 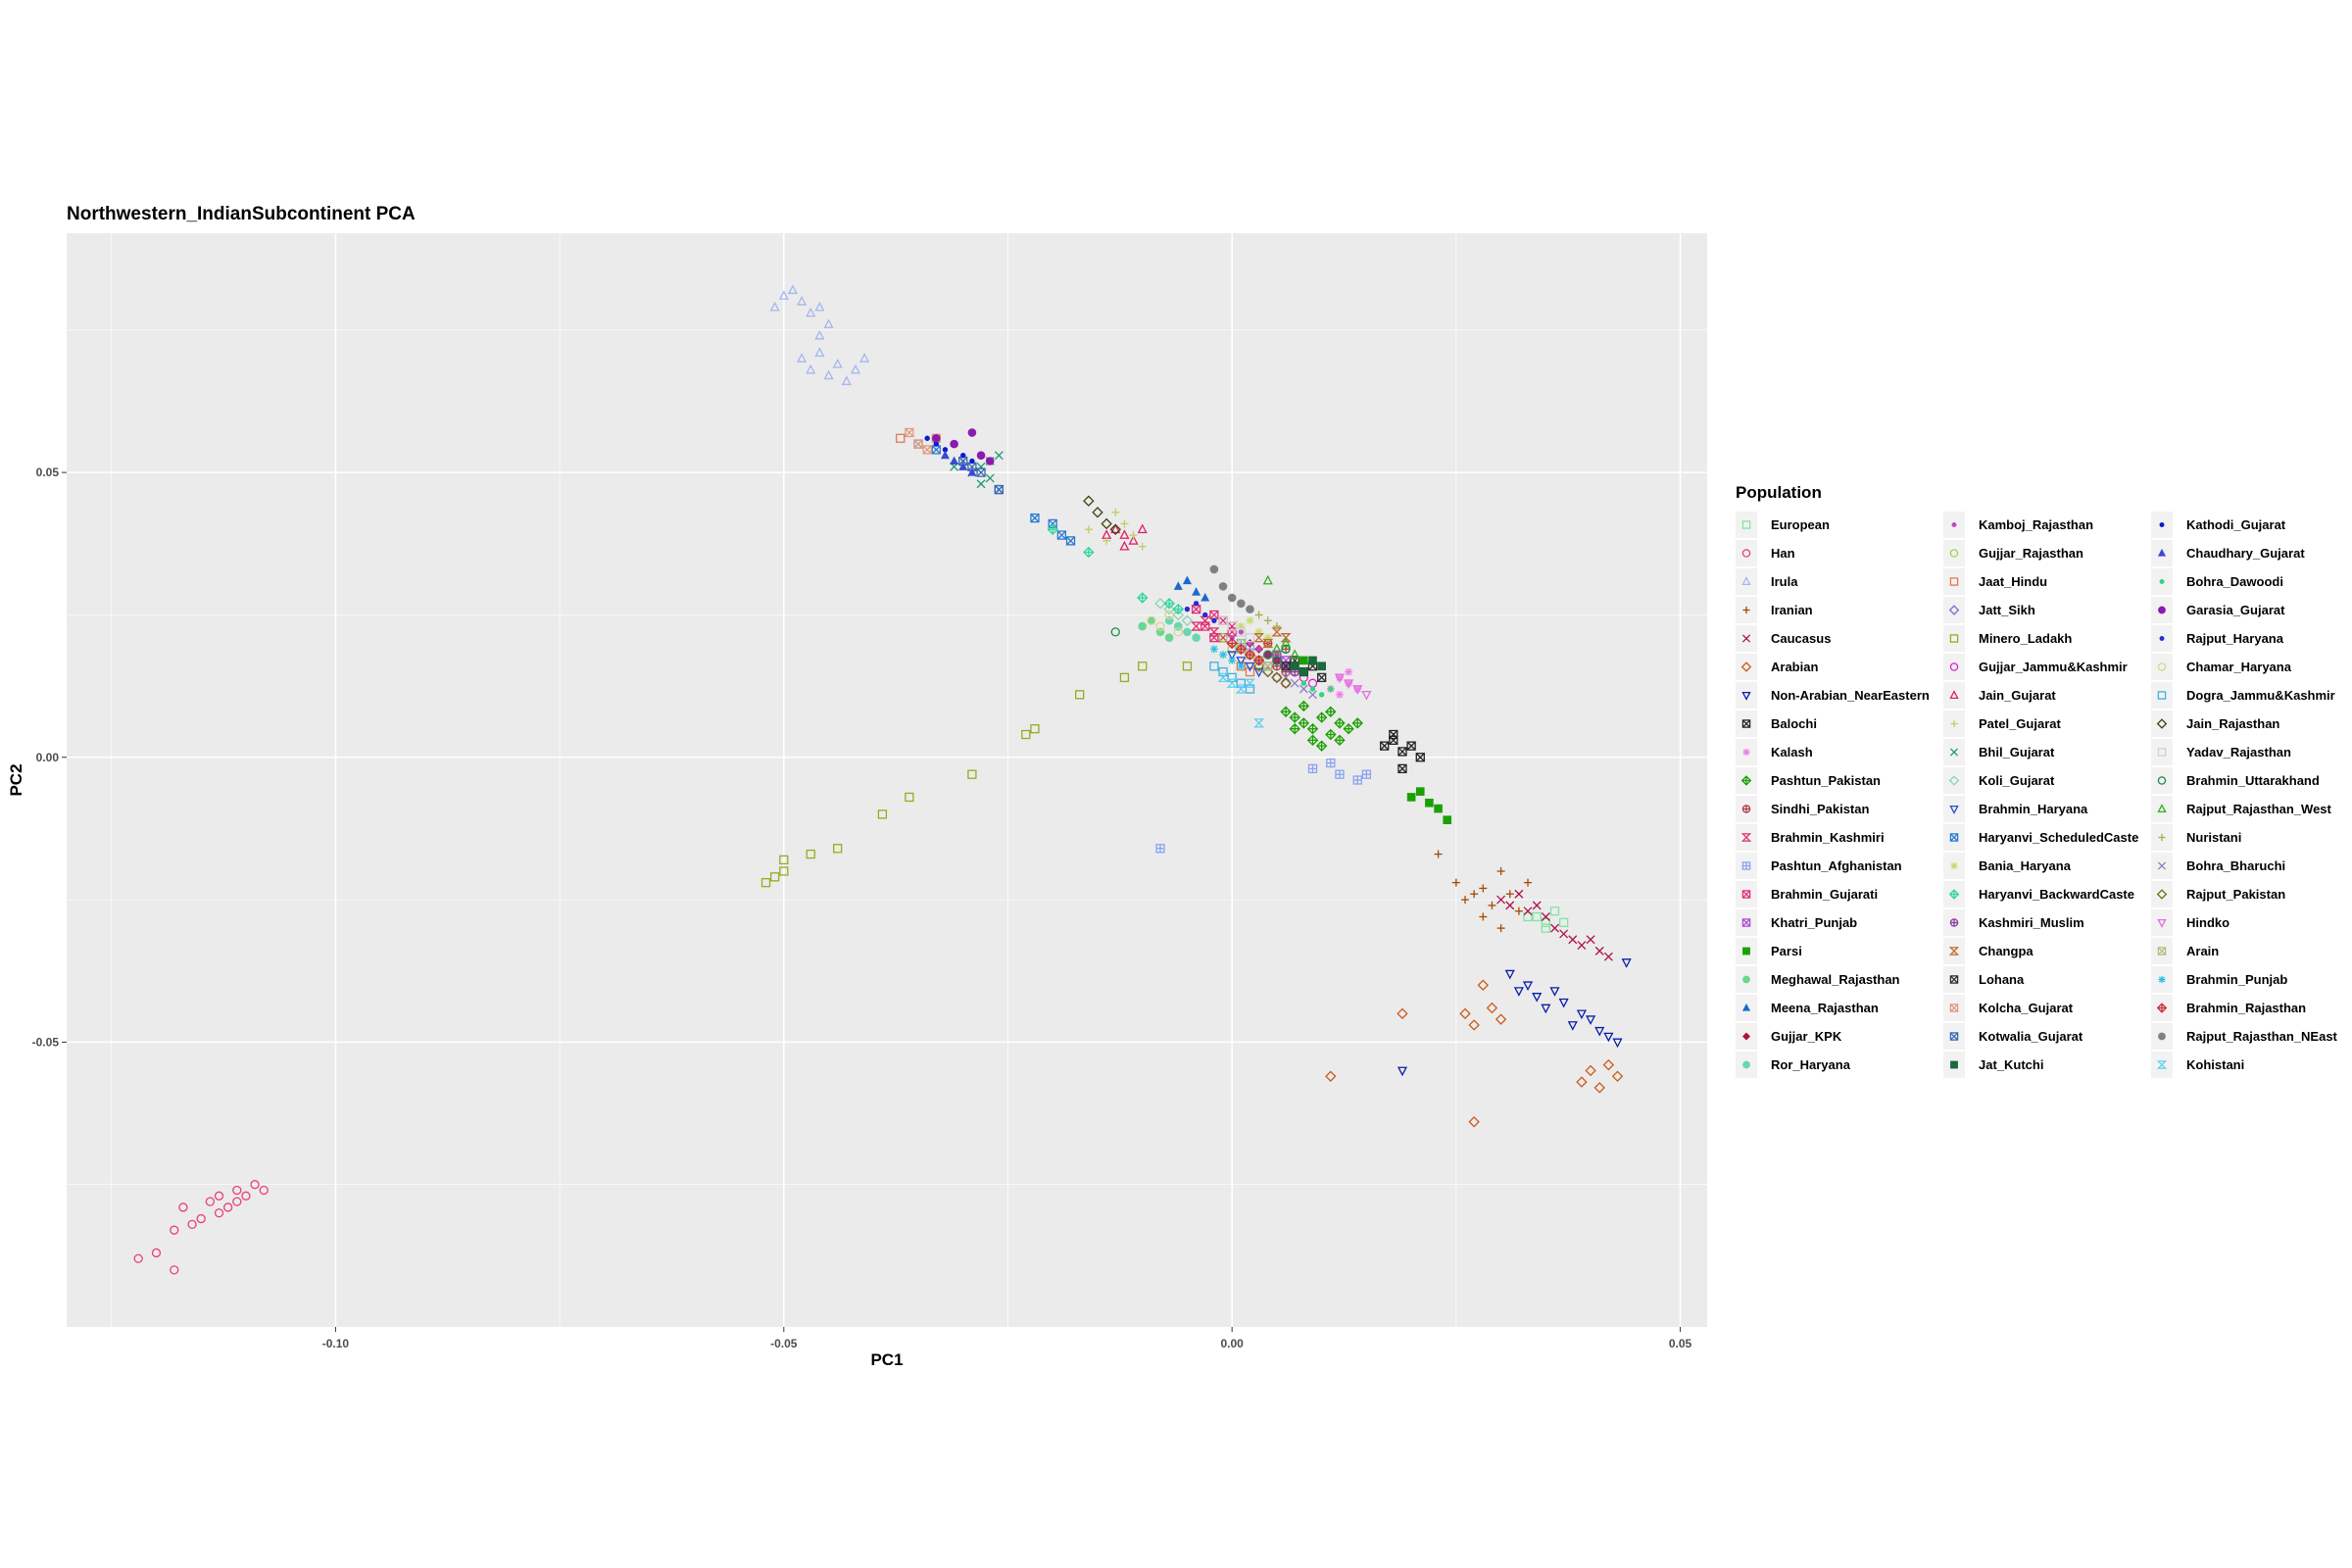 I want to click on legend-item-kashmiri-muslim: Kashmiri_Muslim, so click(x=2013, y=922).